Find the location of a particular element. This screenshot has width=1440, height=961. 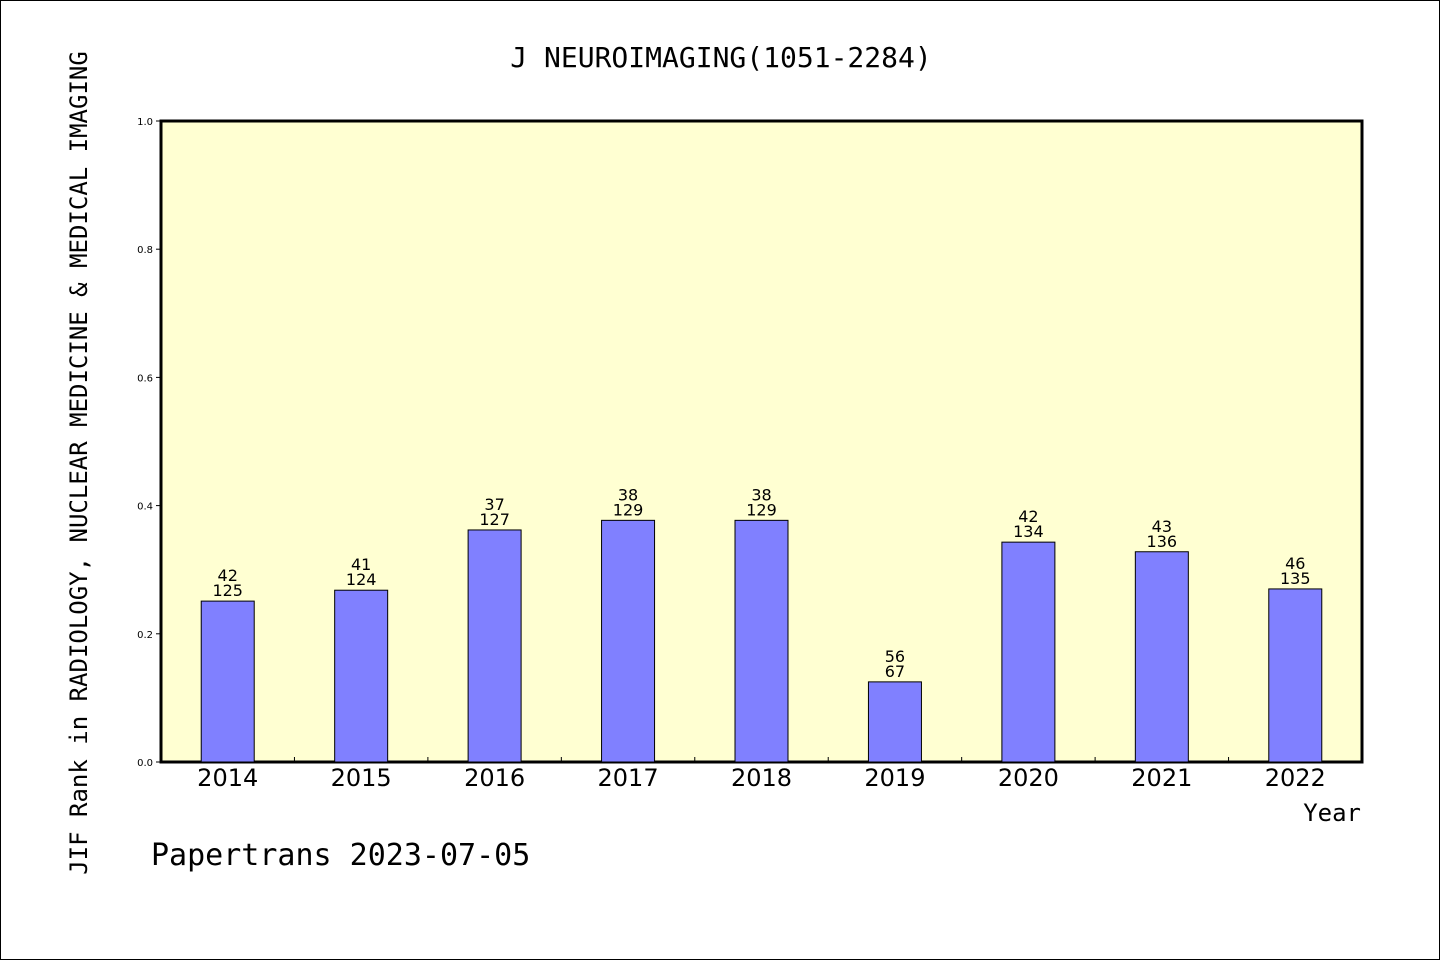

bar-2016 is located at coordinates (494, 646).